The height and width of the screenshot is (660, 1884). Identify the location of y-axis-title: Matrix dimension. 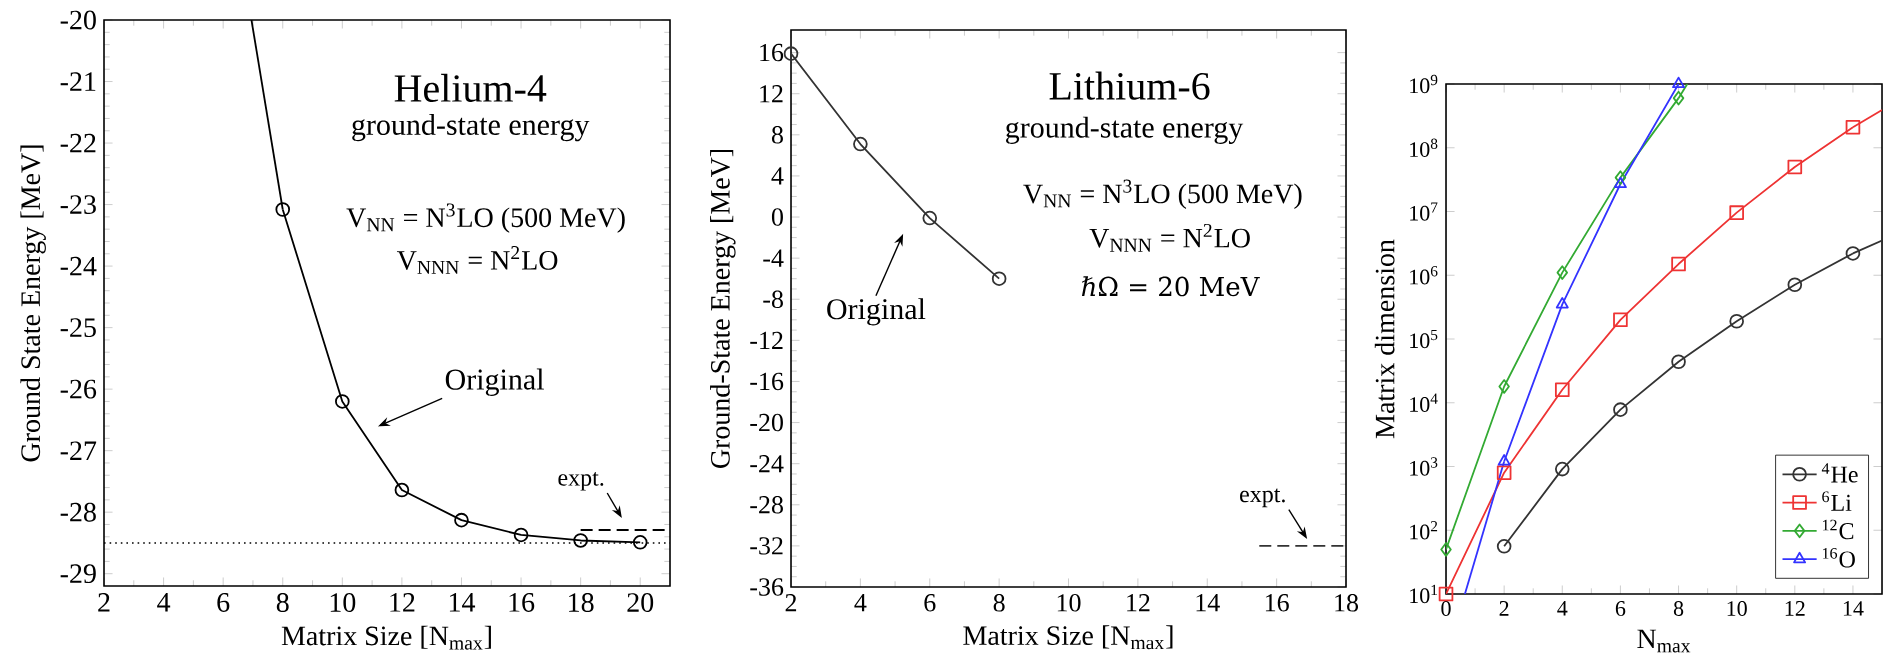
(1384, 339).